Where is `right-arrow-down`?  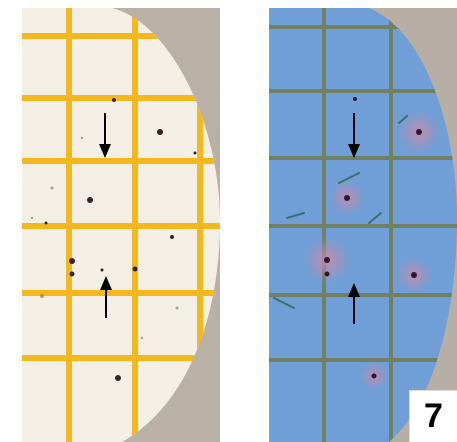 right-arrow-down is located at coordinates (354, 135).